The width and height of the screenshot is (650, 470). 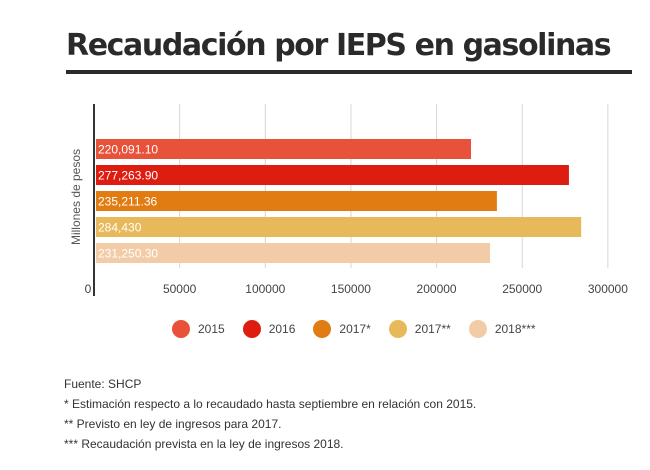 I want to click on legend-item-2015: 2015, so click(x=198, y=329).